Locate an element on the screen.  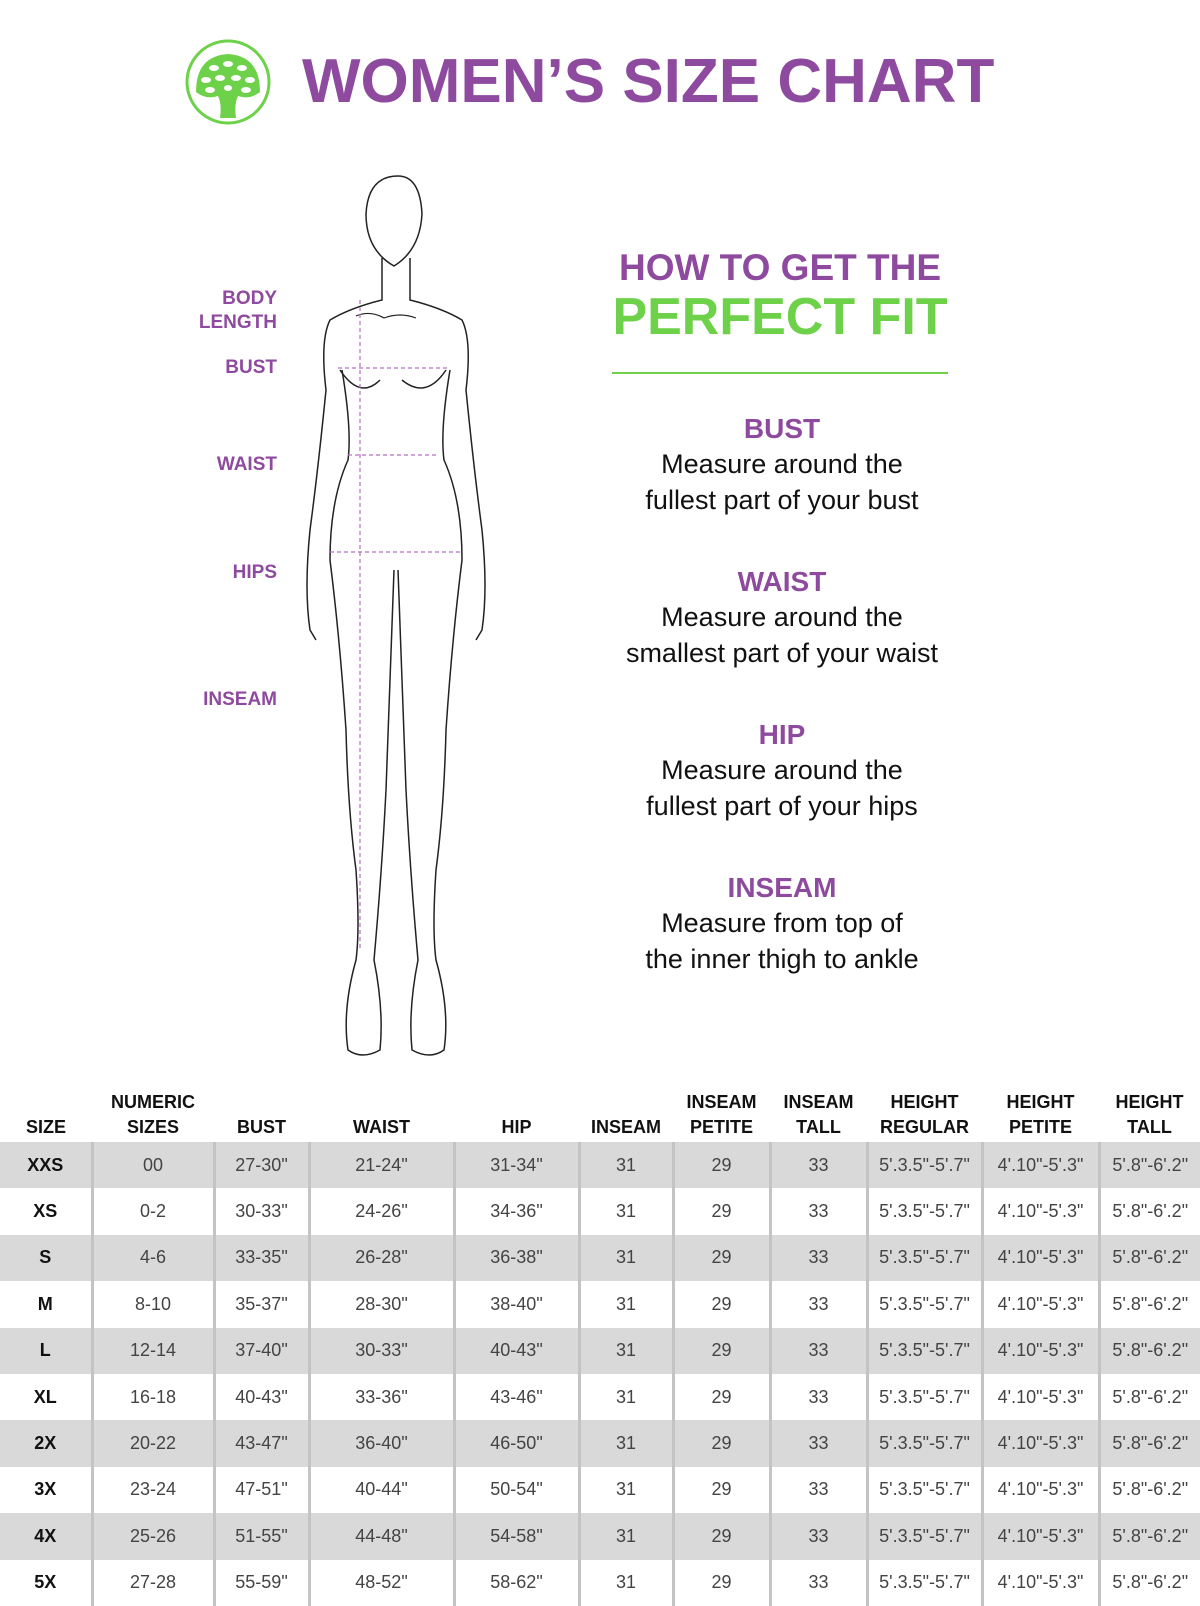
table-cell: 36-40" is located at coordinates (380, 1443).